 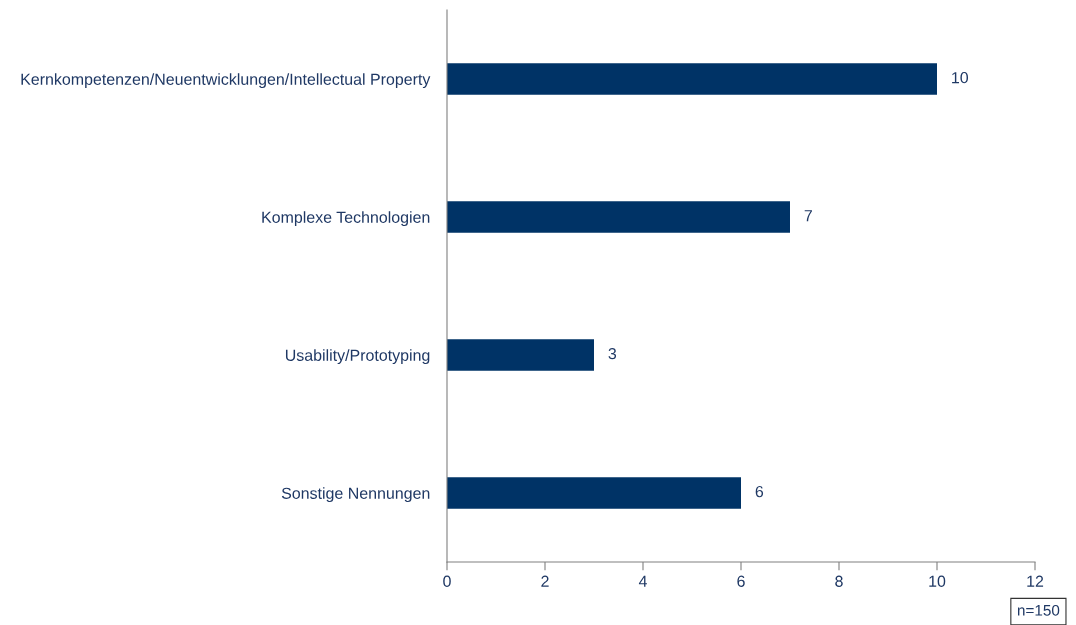 What do you see at coordinates (545, 581) in the screenshot?
I see `x-tick-label: 2` at bounding box center [545, 581].